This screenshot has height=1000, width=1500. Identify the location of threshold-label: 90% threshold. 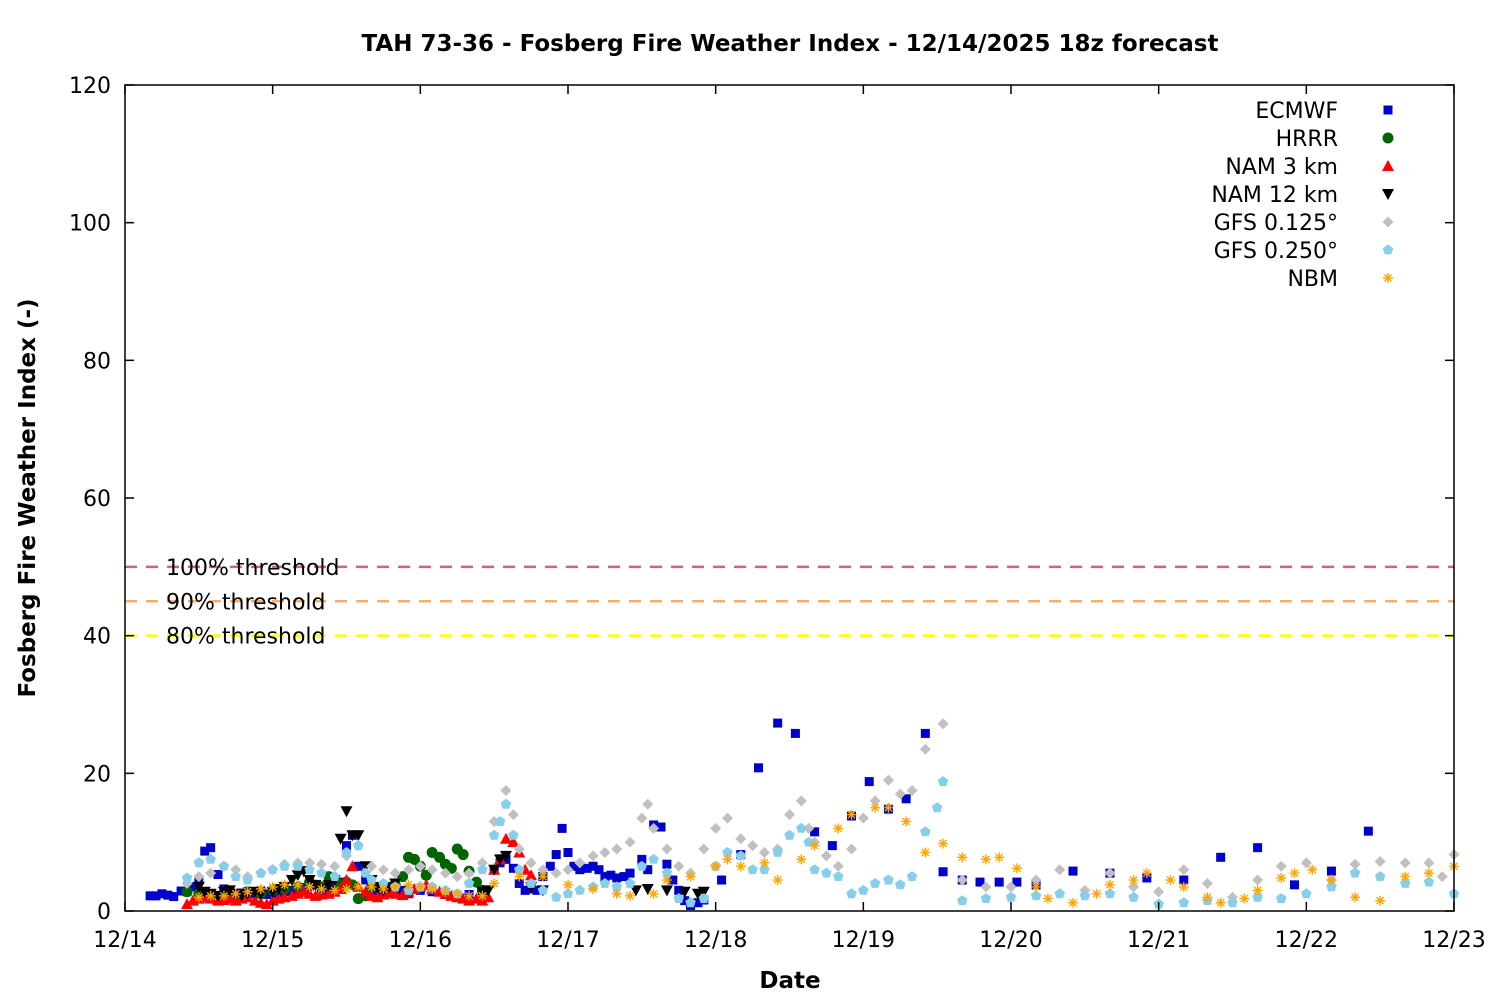
(246, 602).